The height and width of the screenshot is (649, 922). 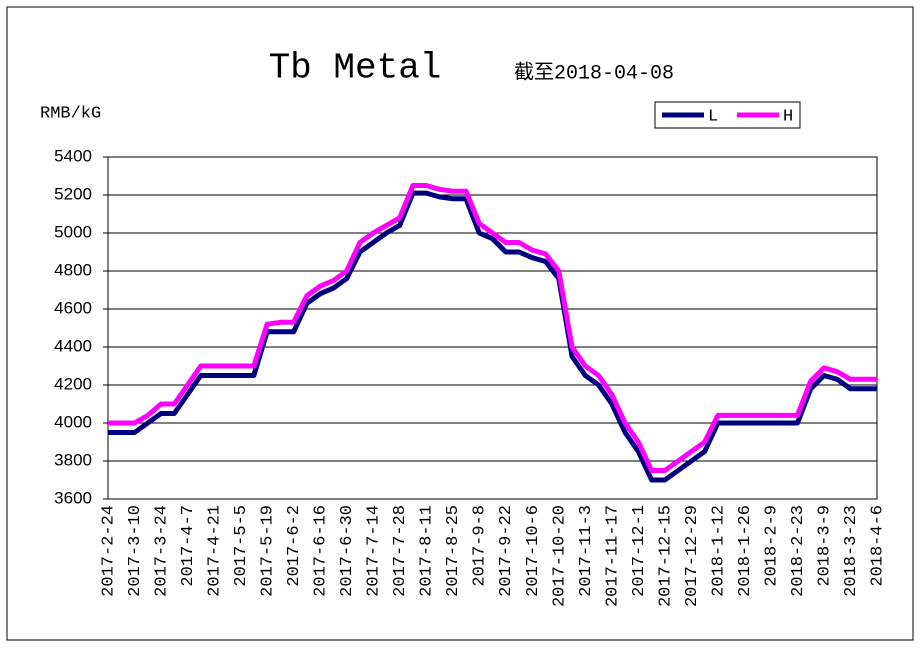 What do you see at coordinates (665, 556) in the screenshot?
I see `x-tick-label: 2017-12-15` at bounding box center [665, 556].